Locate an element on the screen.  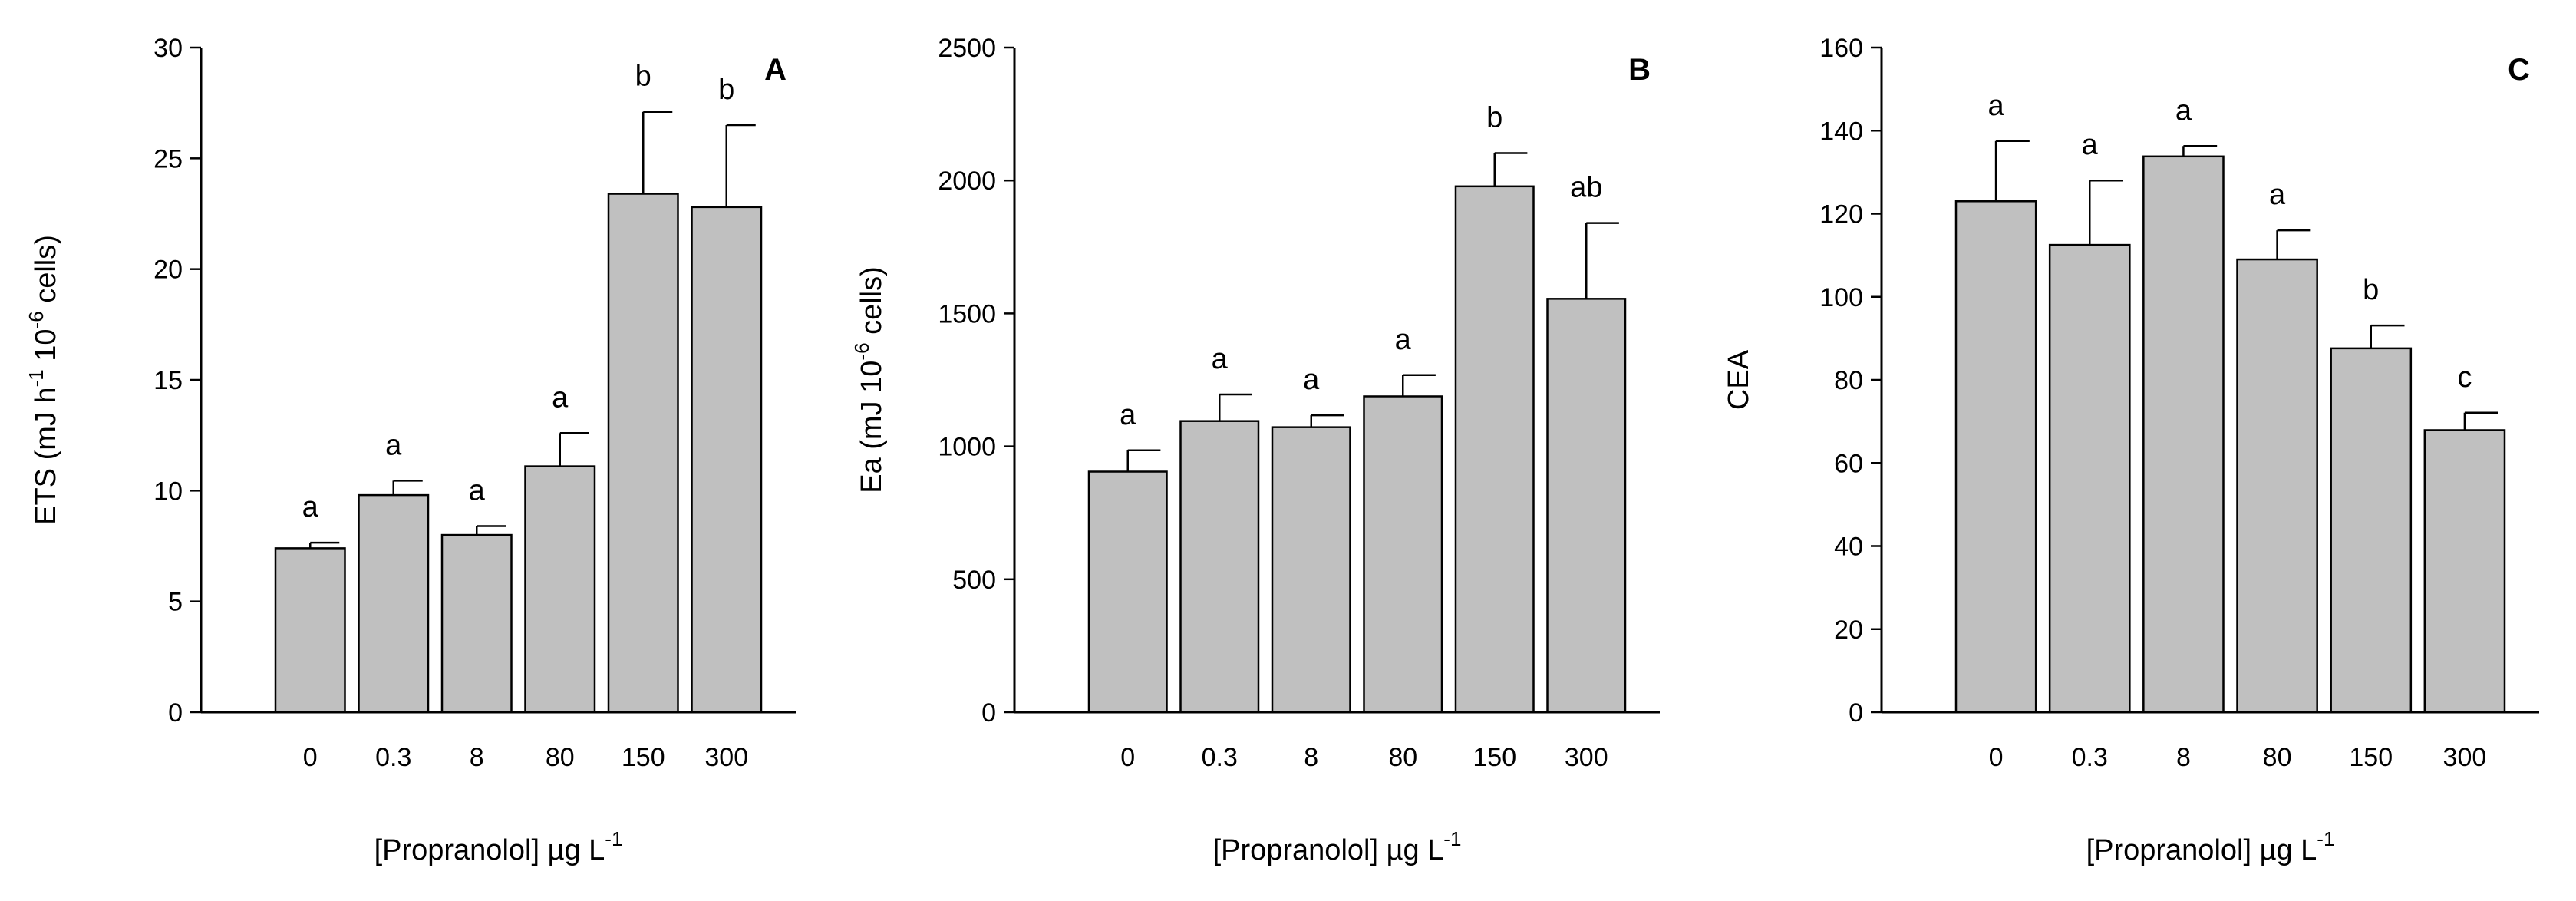
y-tick-label: 60 is located at coordinates (1848, 463).